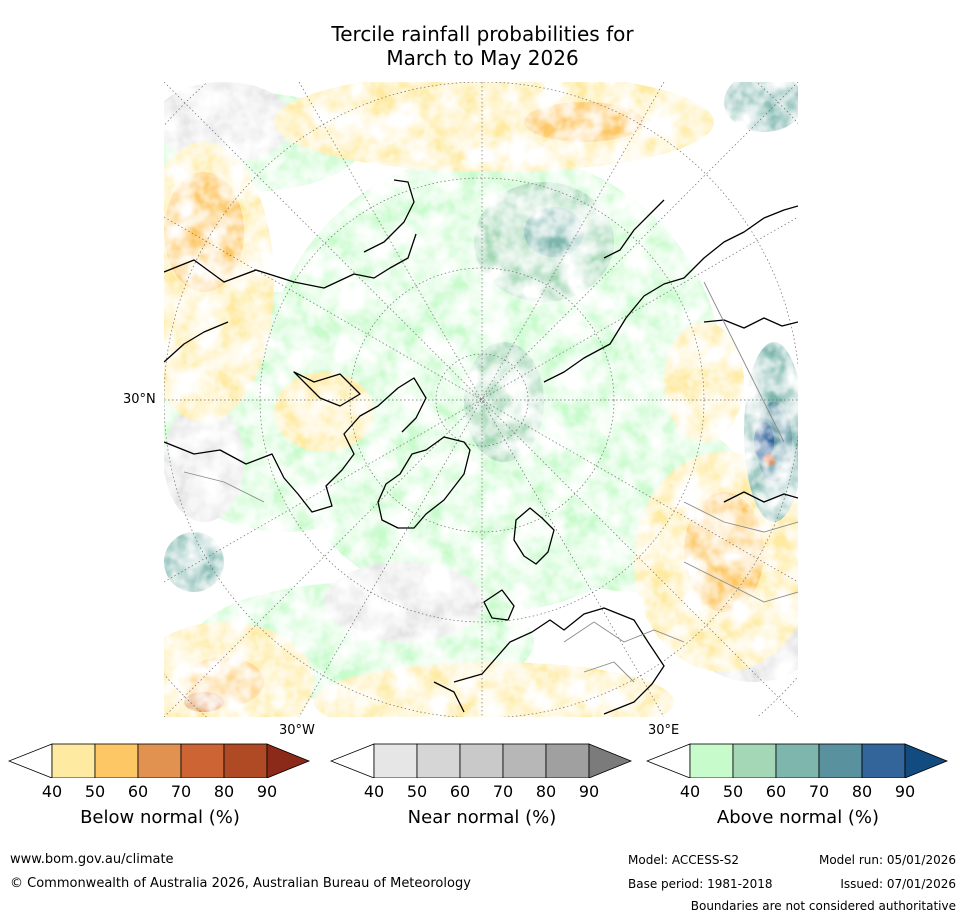  What do you see at coordinates (139, 399) in the screenshot?
I see `lat-label-30n: 30°N` at bounding box center [139, 399].